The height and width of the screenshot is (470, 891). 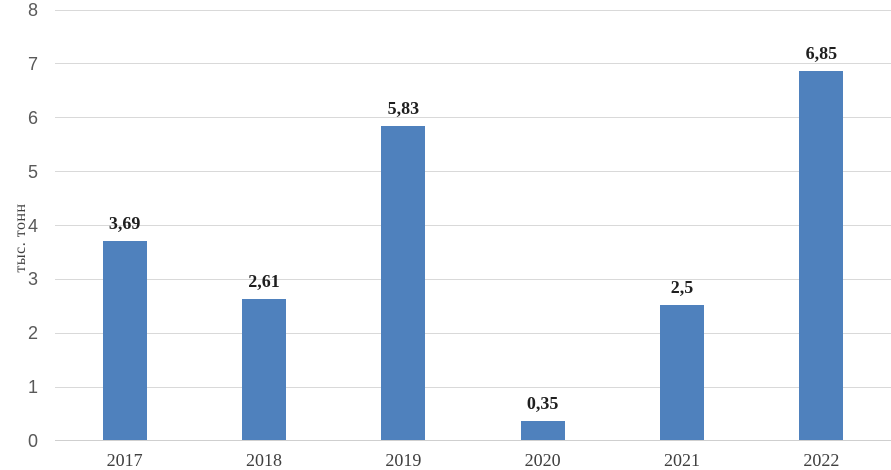 What do you see at coordinates (403, 282) in the screenshot?
I see `bar-2019` at bounding box center [403, 282].